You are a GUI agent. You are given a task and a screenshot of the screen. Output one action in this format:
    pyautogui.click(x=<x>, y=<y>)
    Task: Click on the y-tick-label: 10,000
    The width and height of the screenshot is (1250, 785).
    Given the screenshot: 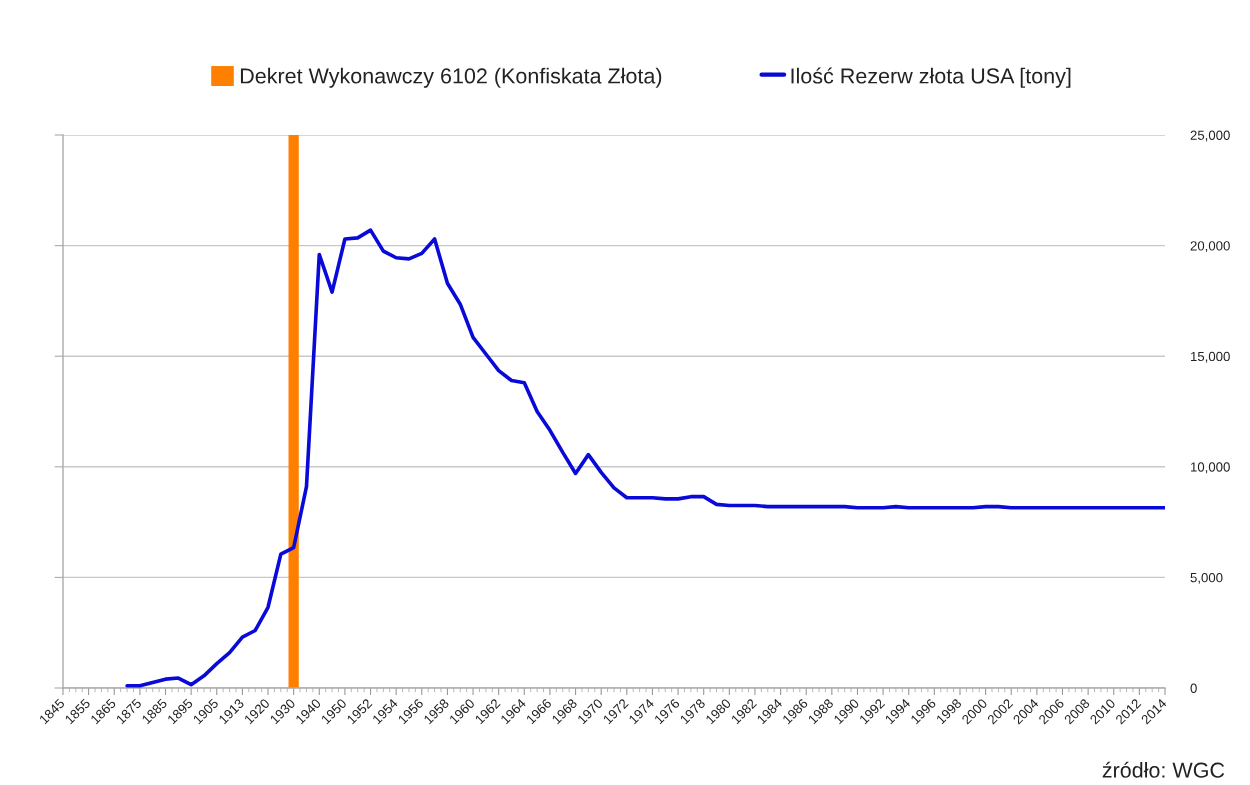 What is the action you would take?
    pyautogui.click(x=1210, y=468)
    